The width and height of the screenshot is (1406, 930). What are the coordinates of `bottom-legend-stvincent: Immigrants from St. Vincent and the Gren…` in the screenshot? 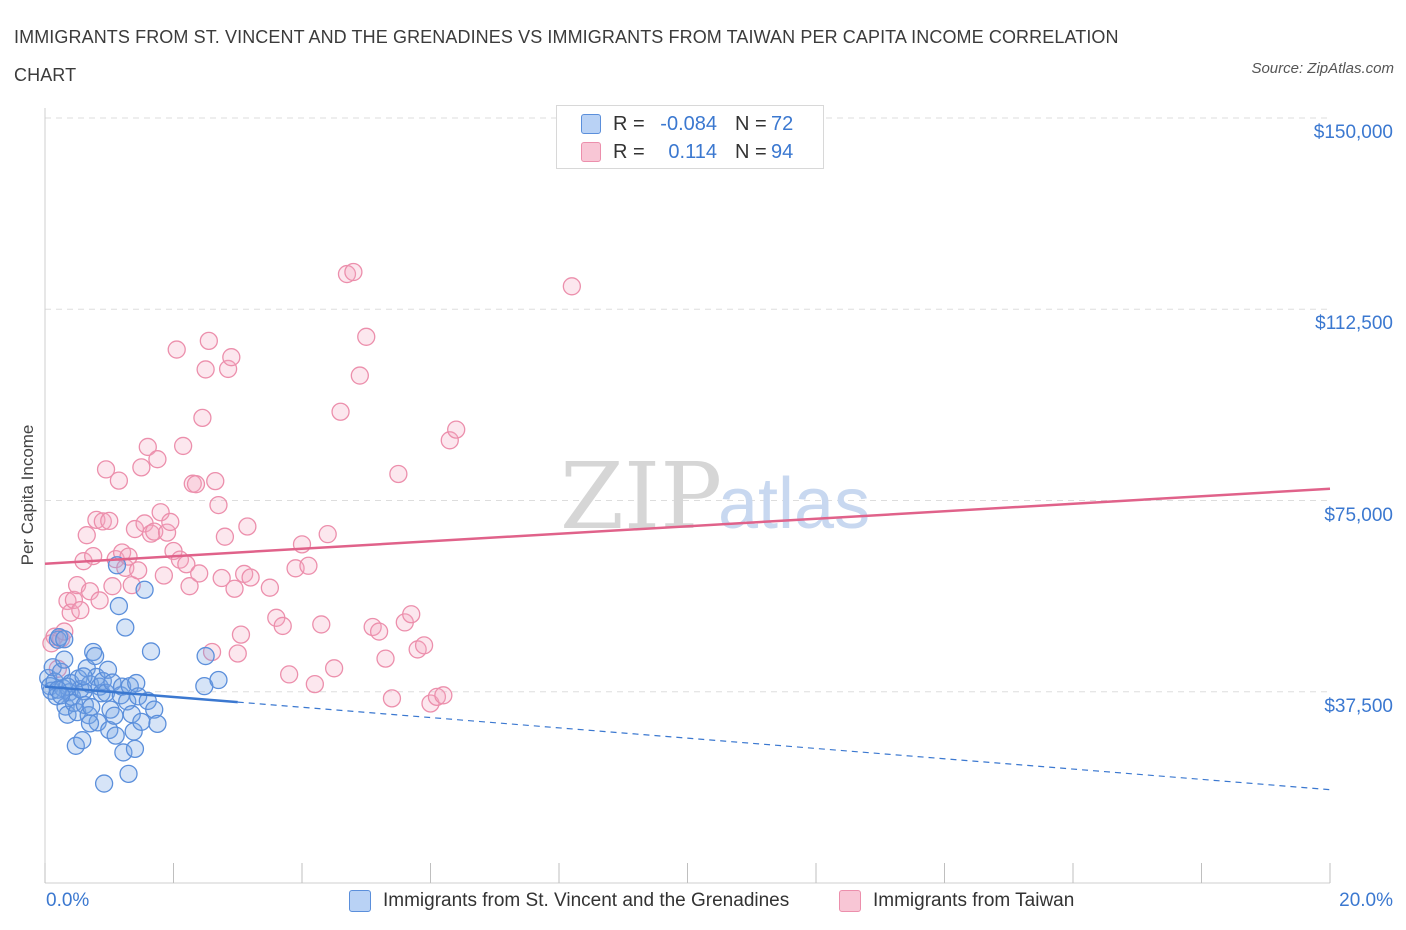 It's located at (569, 901).